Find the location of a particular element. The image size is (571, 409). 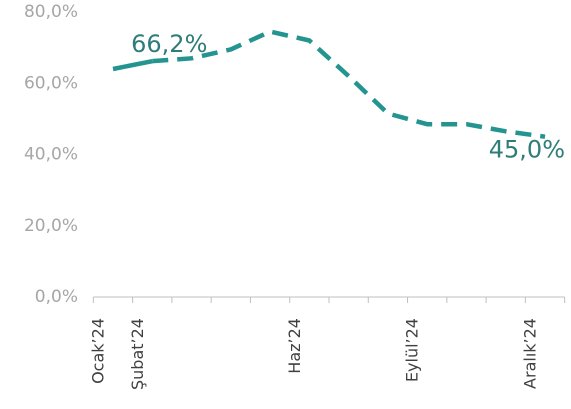

line is located at coordinates (132, 65).